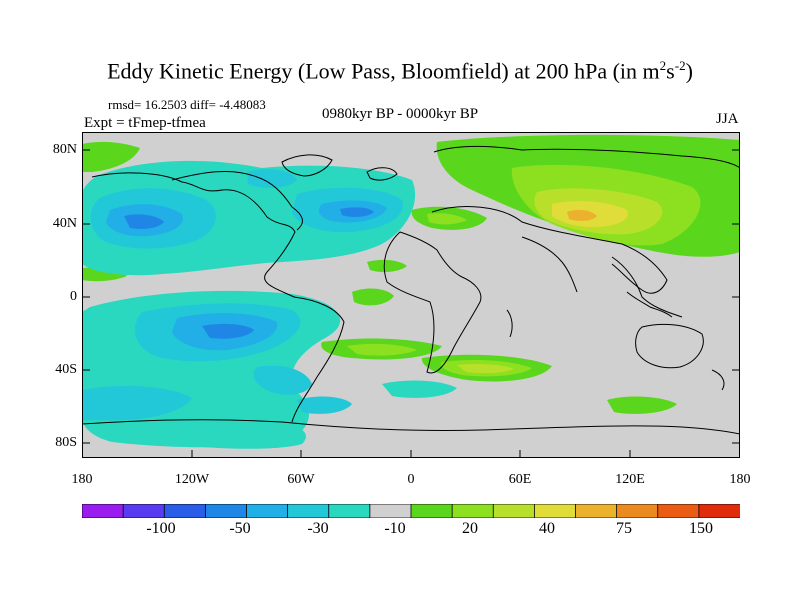  Describe the element at coordinates (66, 369) in the screenshot. I see `y-label-40s: 40S` at that location.